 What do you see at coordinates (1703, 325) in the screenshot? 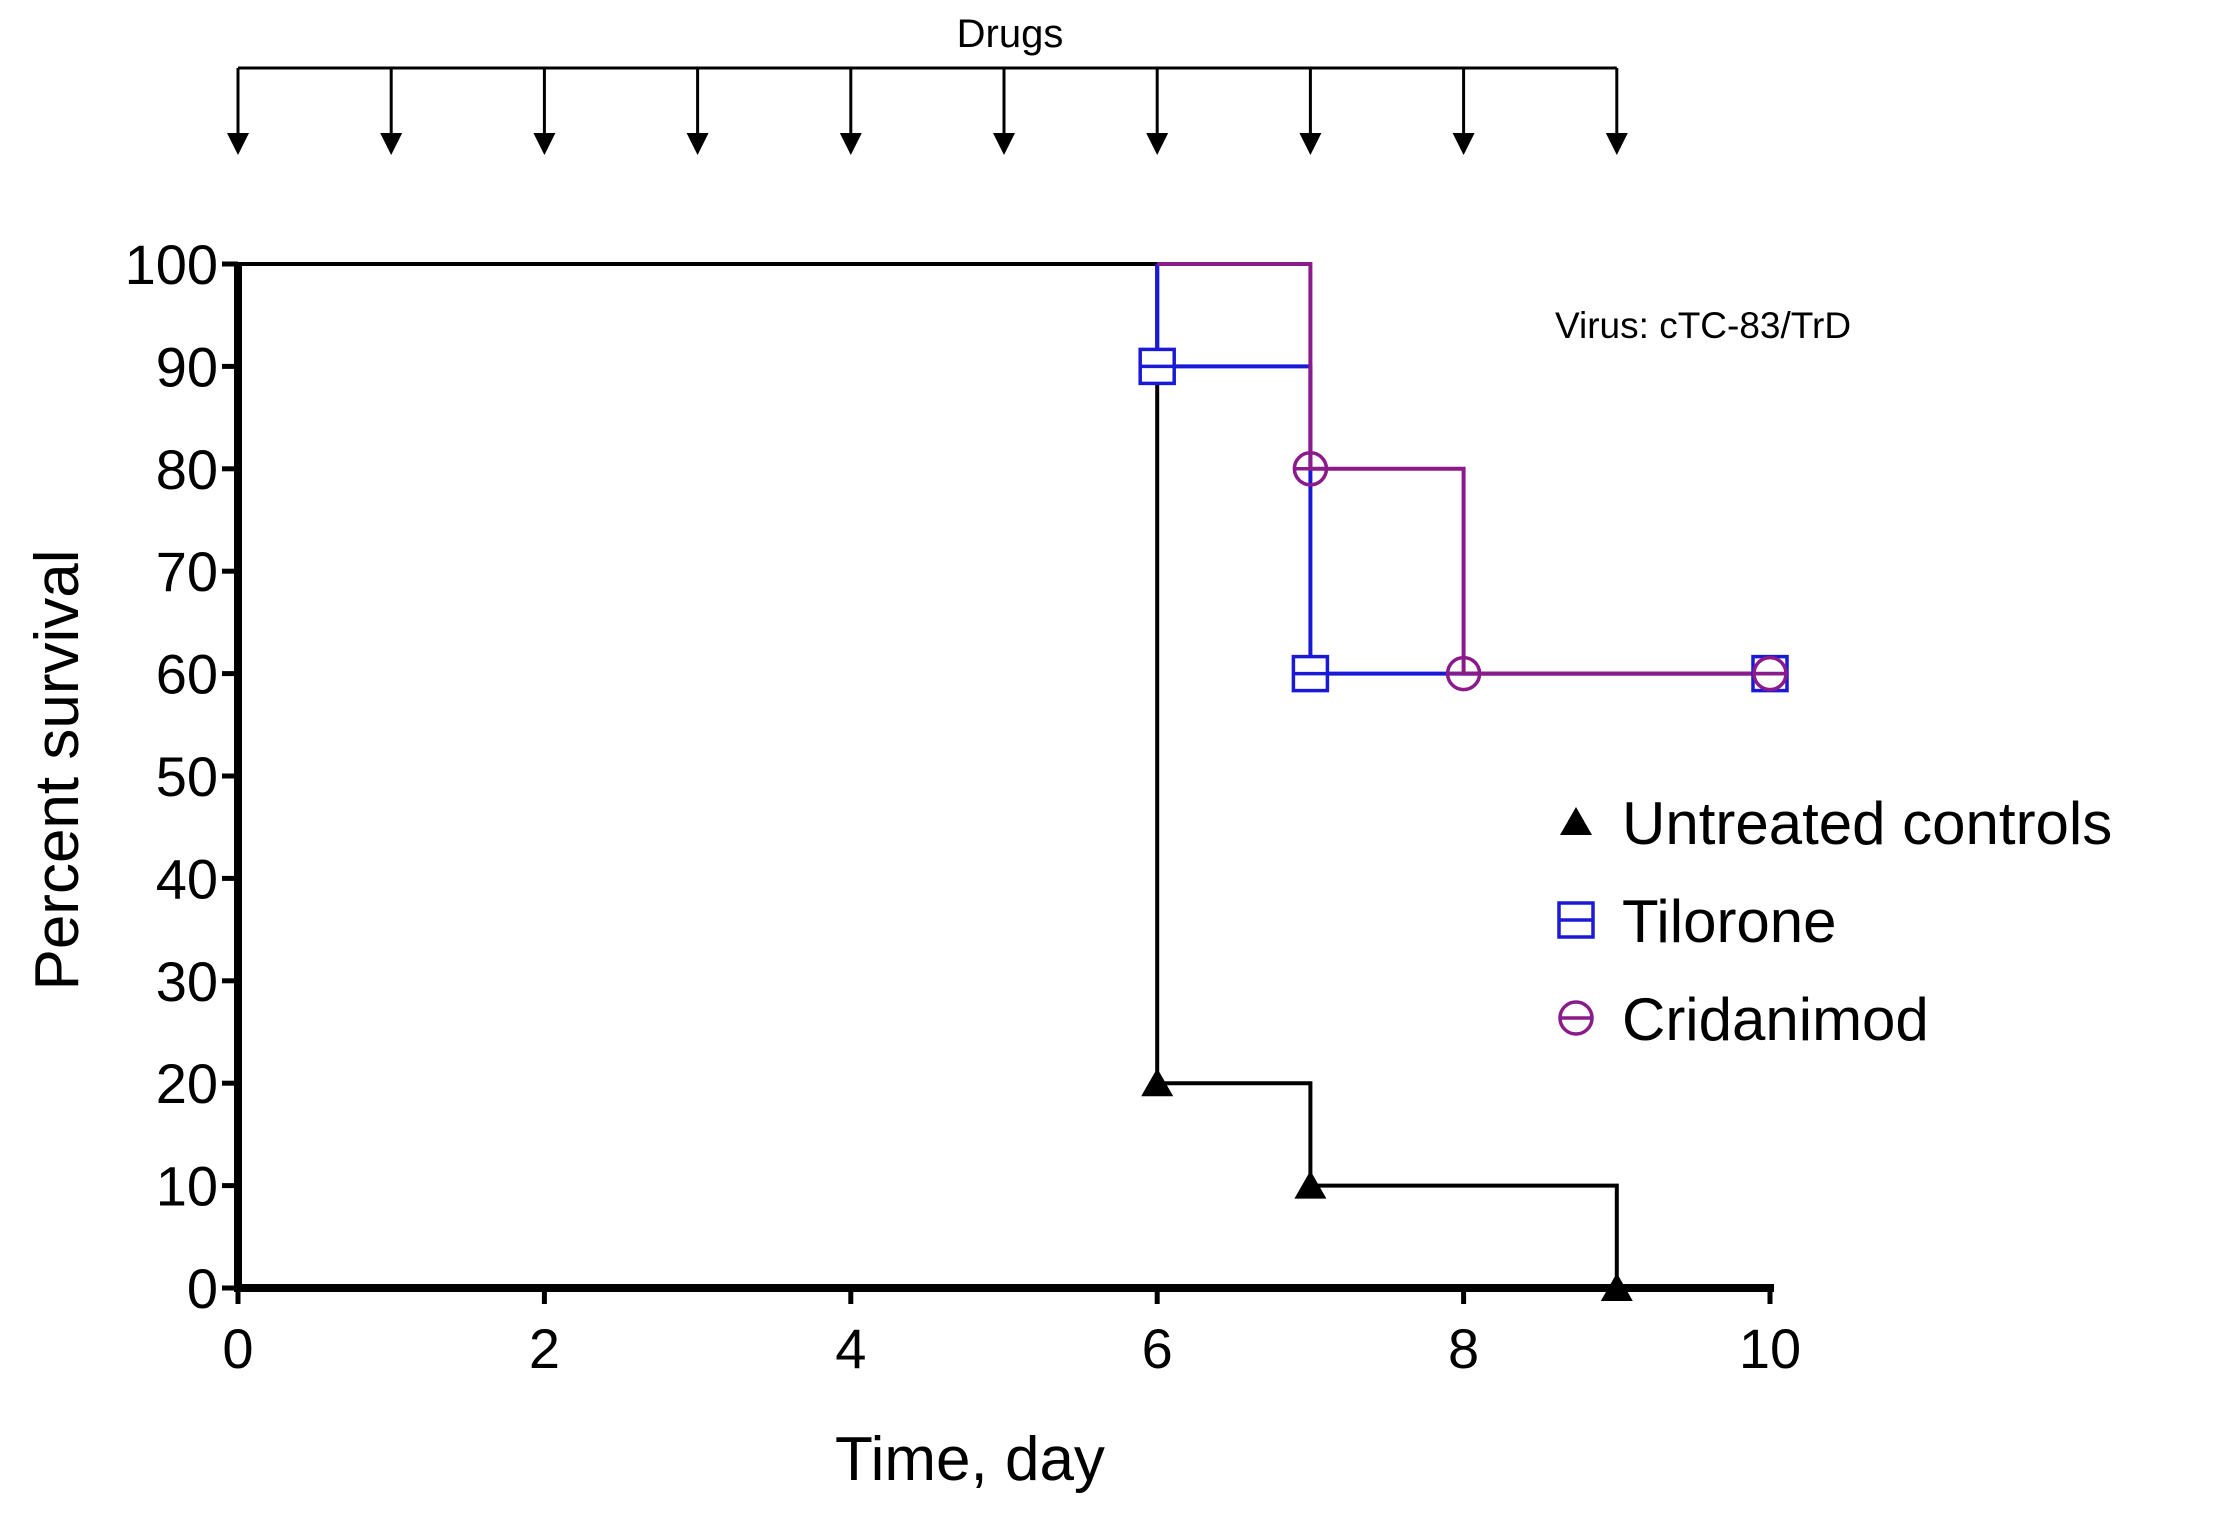
I see `virus-annotation: Virus: cTC-83/TrD` at bounding box center [1703, 325].